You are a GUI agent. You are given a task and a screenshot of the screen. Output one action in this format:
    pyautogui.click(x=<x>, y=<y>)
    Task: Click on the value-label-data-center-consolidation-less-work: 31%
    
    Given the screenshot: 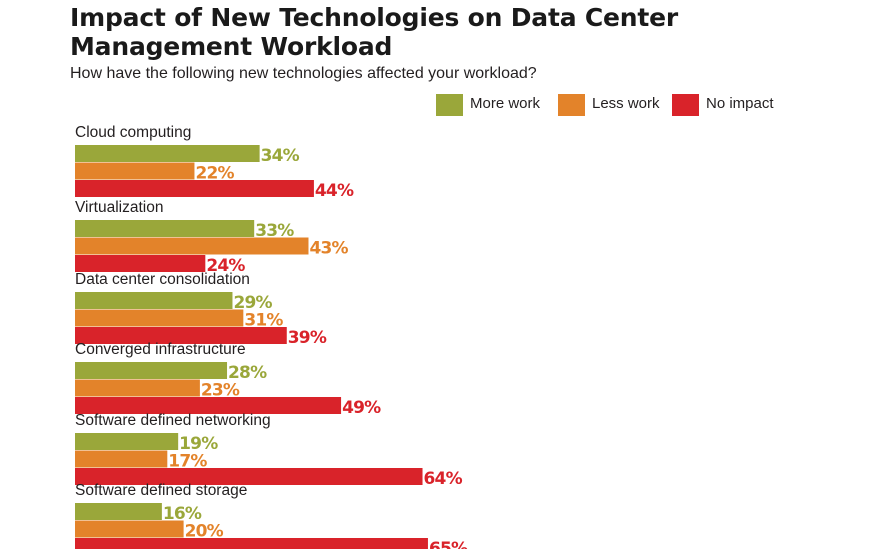 What is the action you would take?
    pyautogui.click(x=263, y=321)
    